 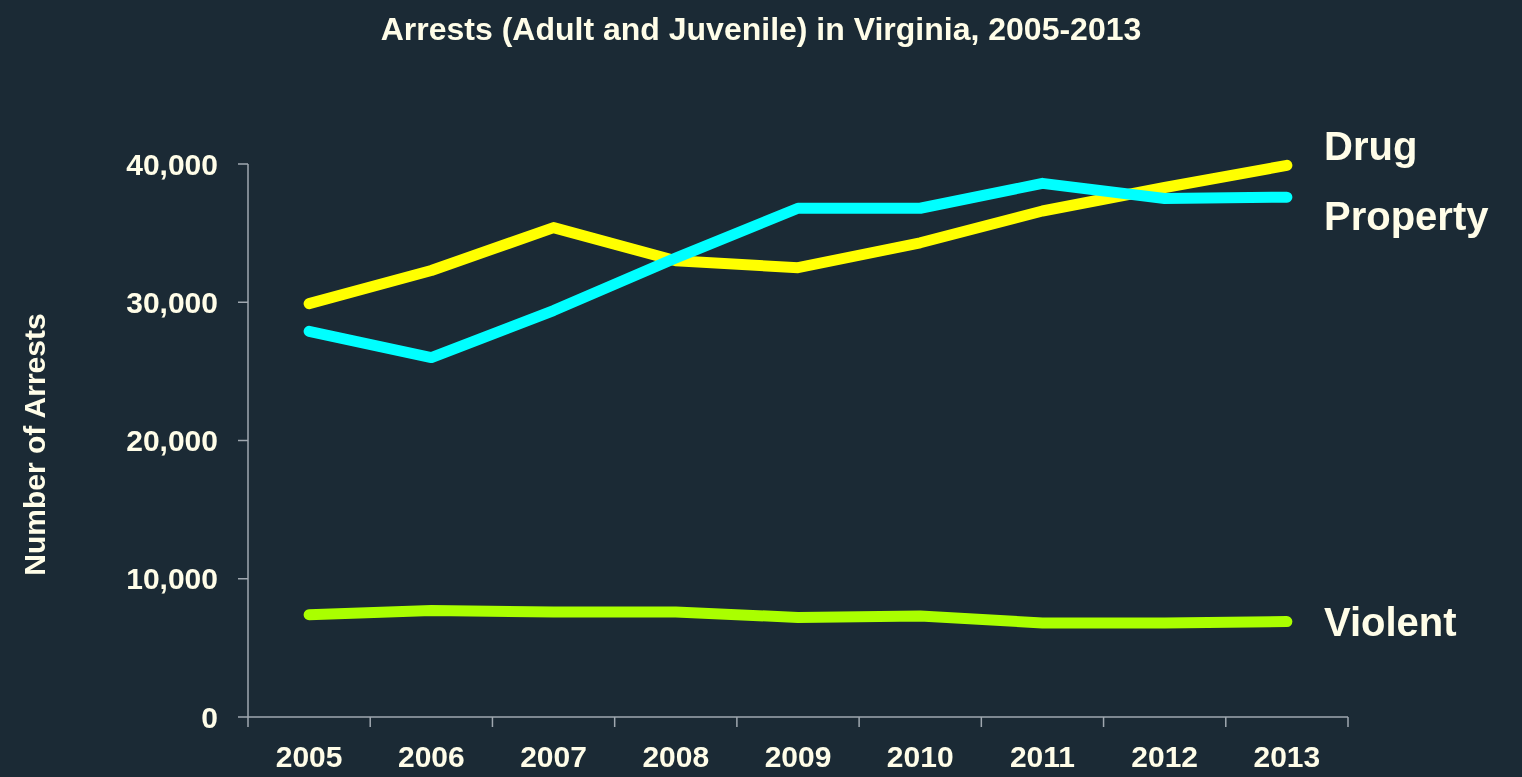 What do you see at coordinates (553, 756) in the screenshot?
I see `x-tick-label: 2007` at bounding box center [553, 756].